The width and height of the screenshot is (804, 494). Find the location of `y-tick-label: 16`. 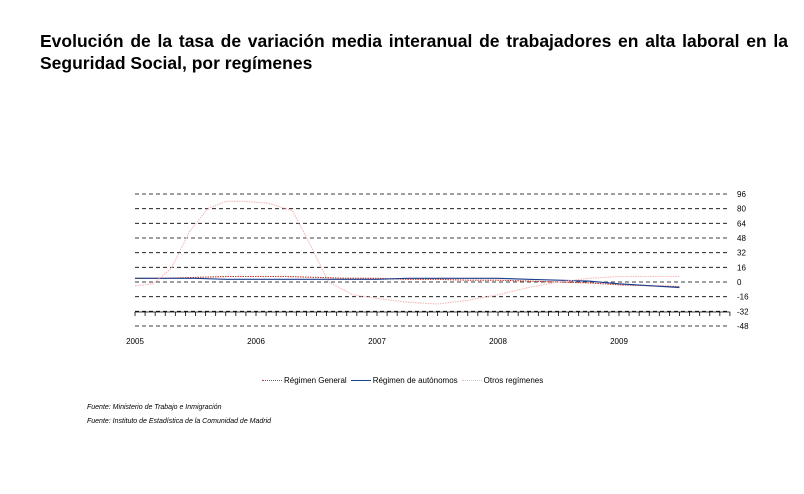

y-tick-label: 16 is located at coordinates (741, 267).